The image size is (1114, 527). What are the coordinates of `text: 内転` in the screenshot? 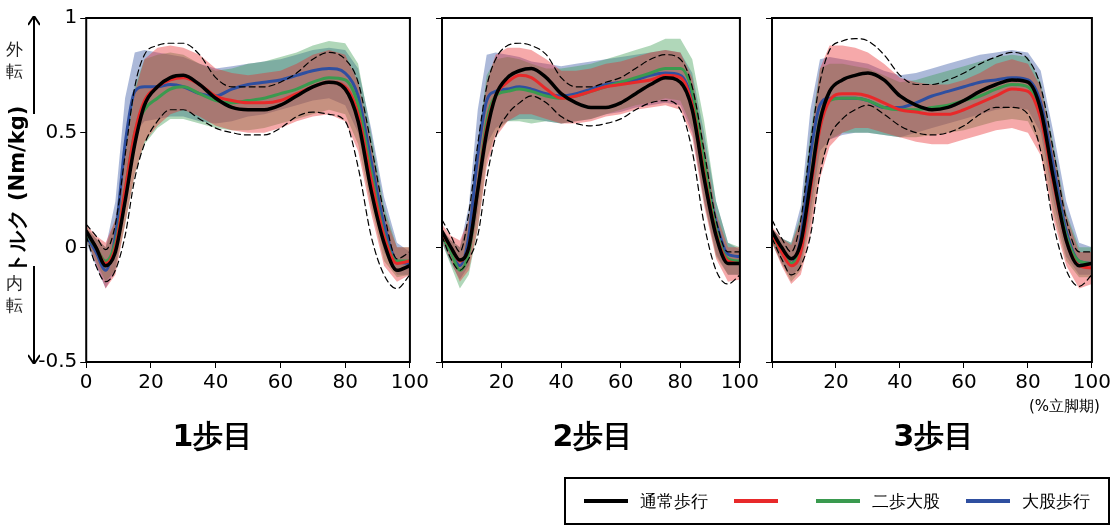 It's located at (14, 294).